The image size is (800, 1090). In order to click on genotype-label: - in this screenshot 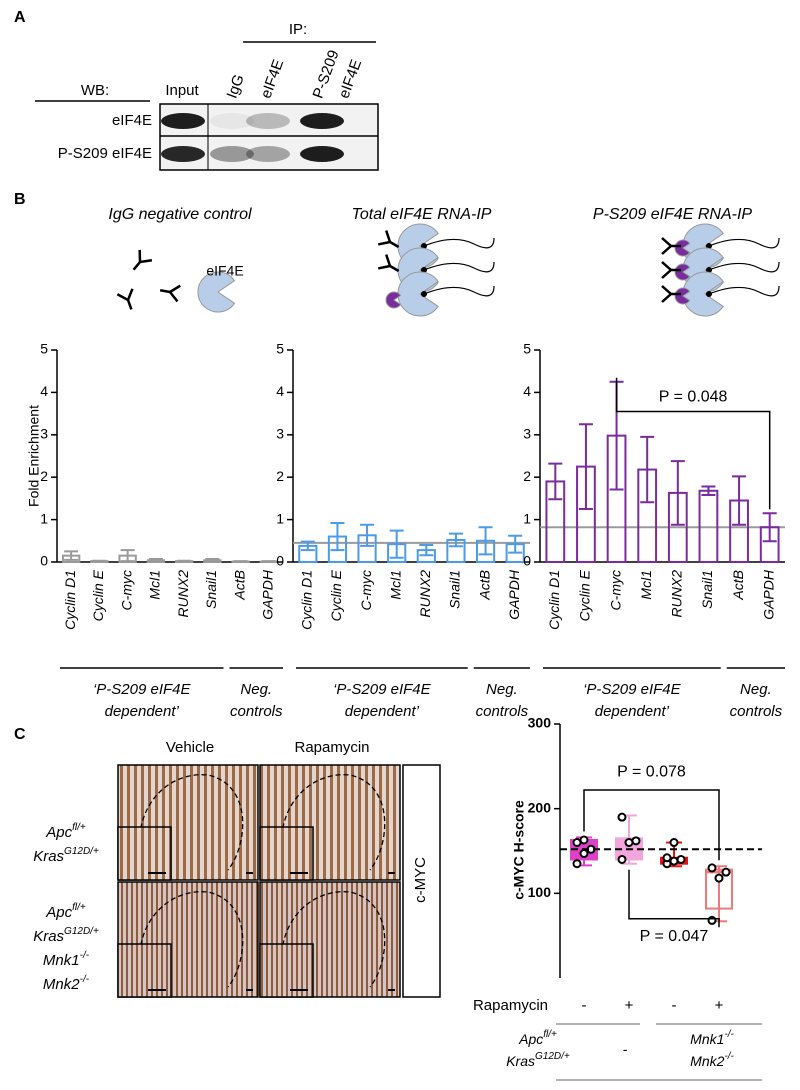, I will do `click(625, 1049)`.